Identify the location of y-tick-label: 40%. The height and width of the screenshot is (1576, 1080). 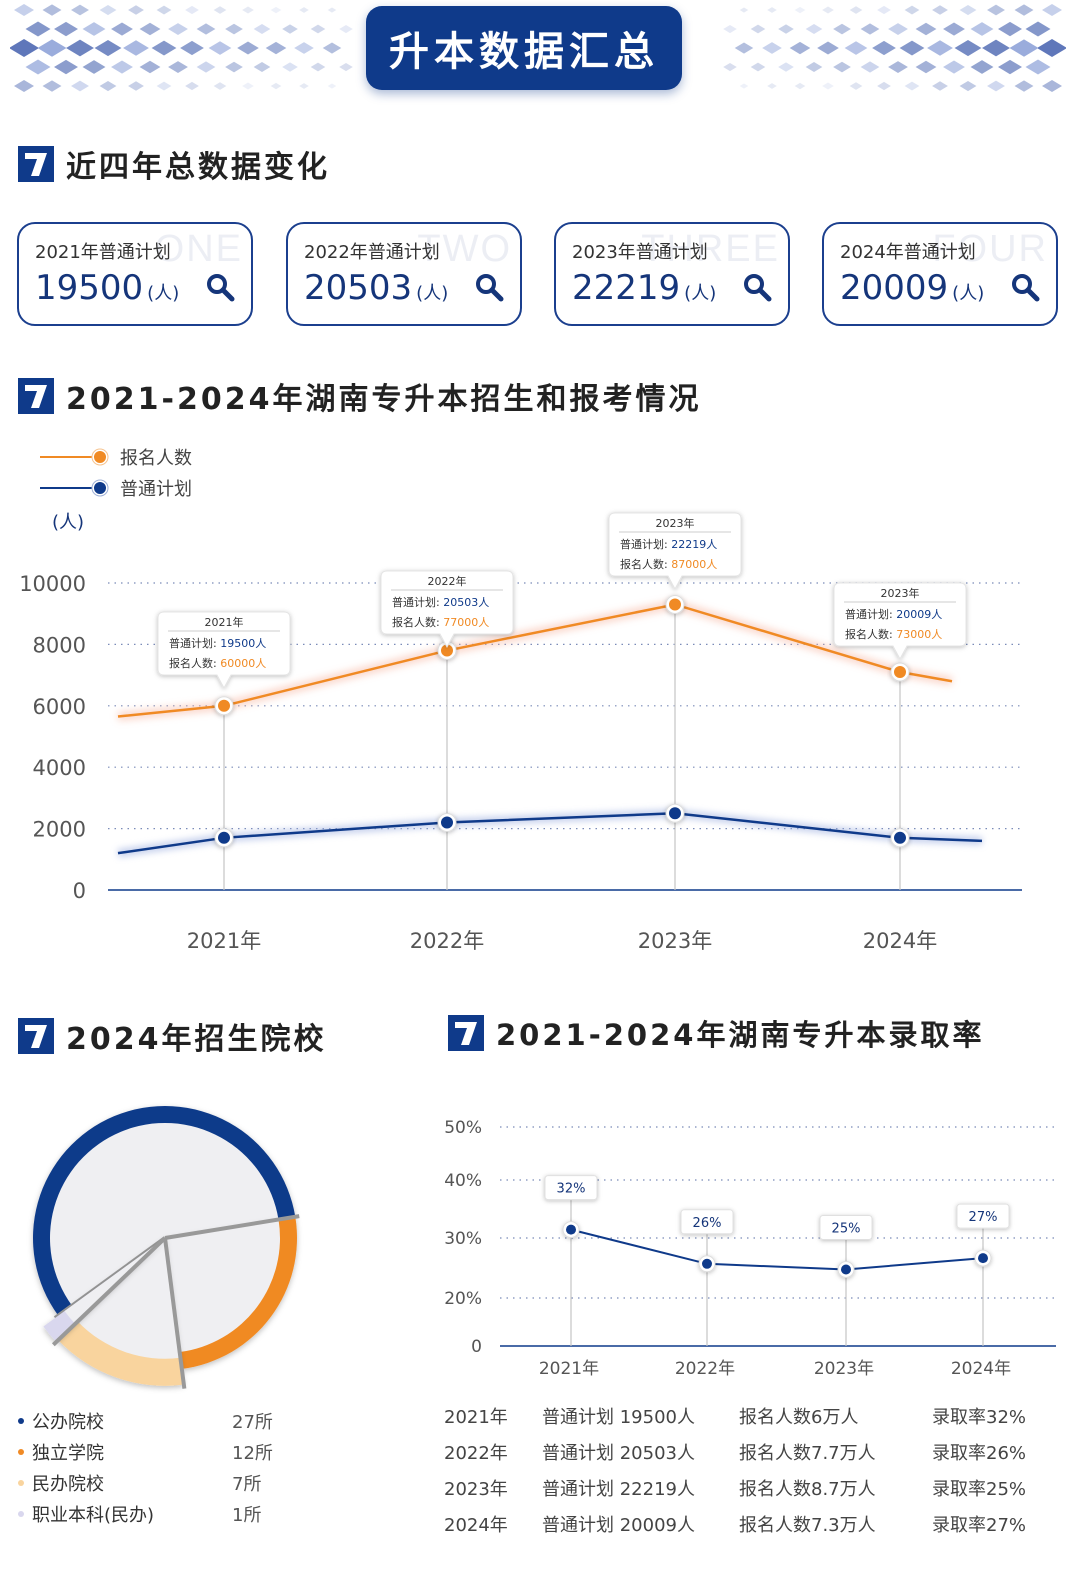
(463, 1181).